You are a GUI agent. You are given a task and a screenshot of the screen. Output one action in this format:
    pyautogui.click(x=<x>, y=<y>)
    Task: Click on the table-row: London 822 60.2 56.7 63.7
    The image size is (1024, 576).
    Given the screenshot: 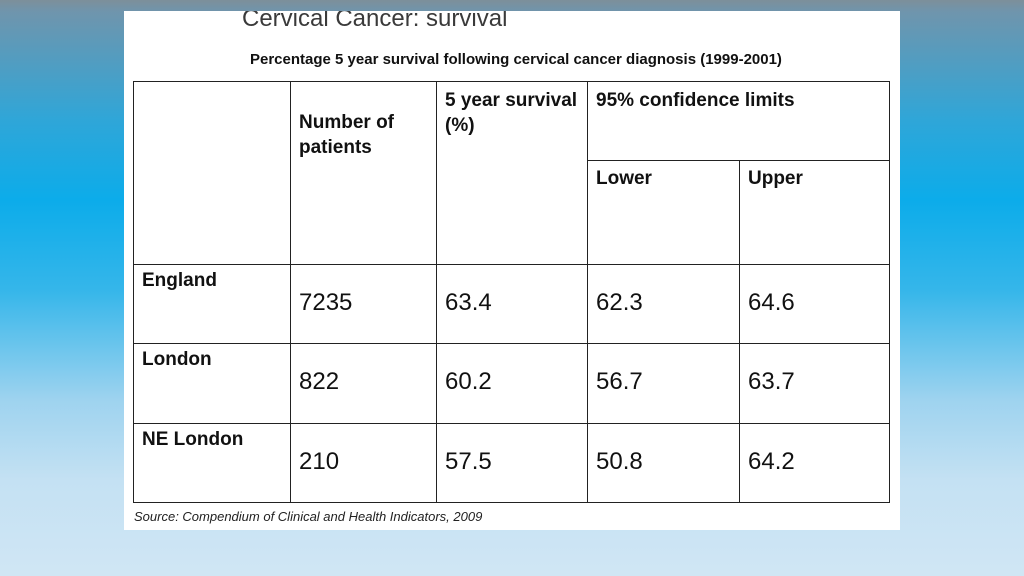 What is the action you would take?
    pyautogui.click(x=512, y=383)
    